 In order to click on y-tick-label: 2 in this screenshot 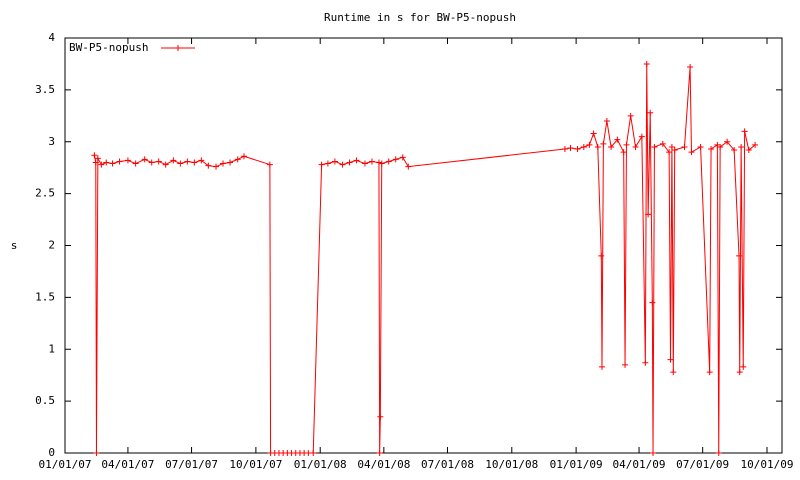, I will do `click(51, 245)`.